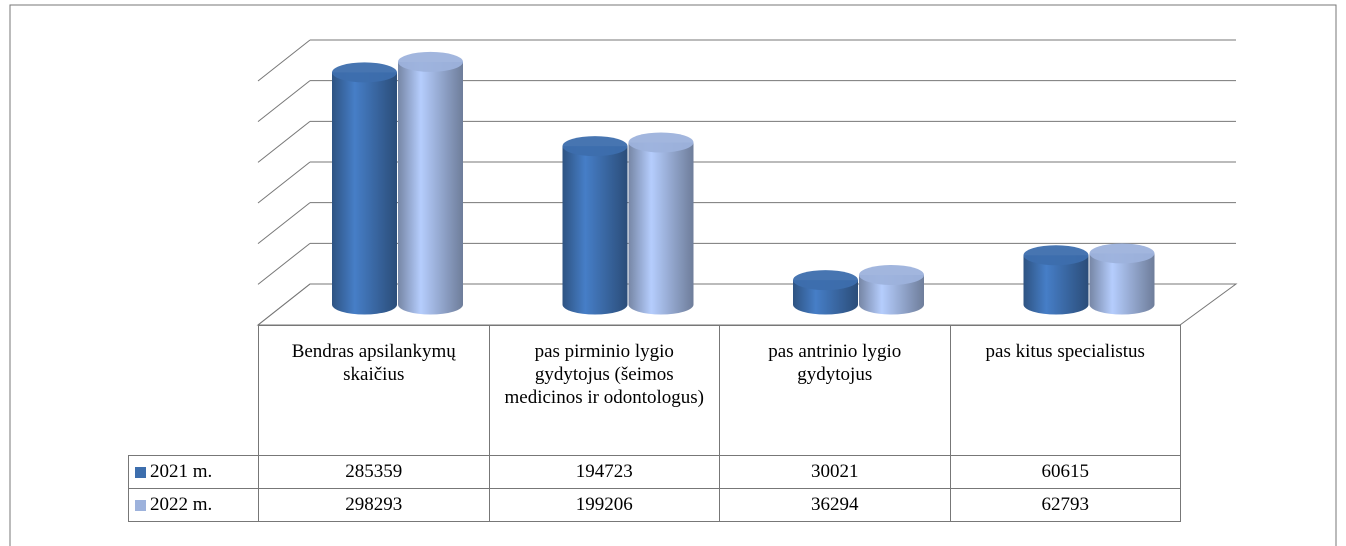 Image resolution: width=1346 pixels, height=546 pixels. Describe the element at coordinates (181, 504) in the screenshot. I see `legend-label: 2022 m.` at that location.